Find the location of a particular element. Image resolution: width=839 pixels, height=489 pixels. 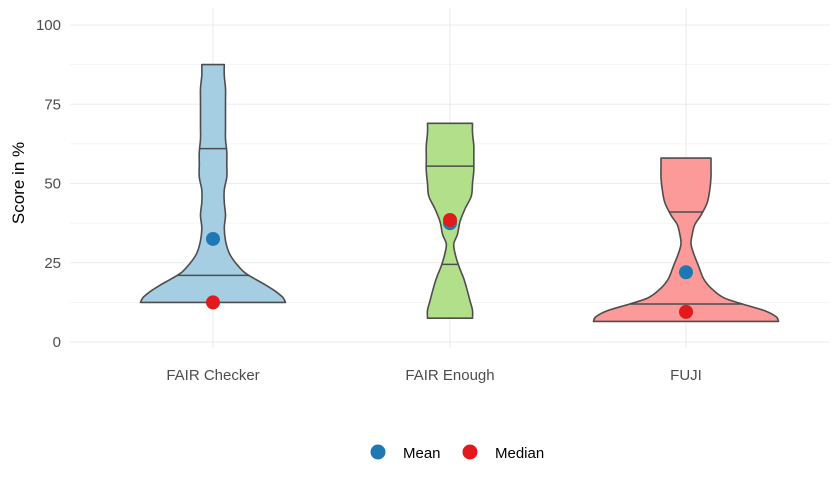

legend-median-label: Median is located at coordinates (519, 453).